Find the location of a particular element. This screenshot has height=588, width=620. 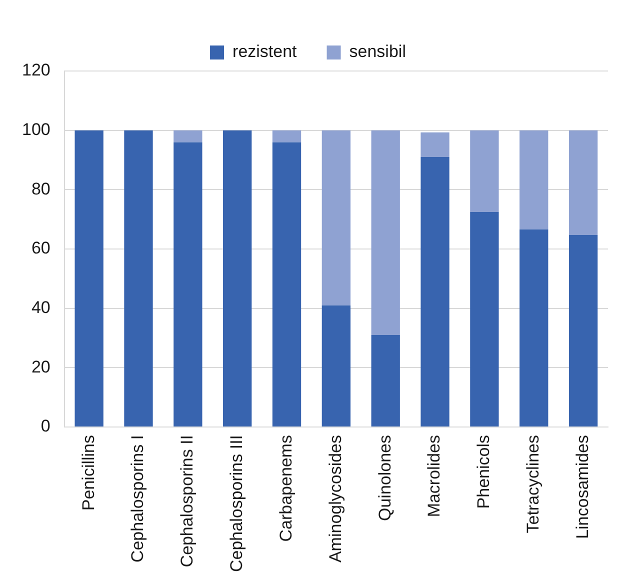

y-tick-label: 40 is located at coordinates (40, 308).